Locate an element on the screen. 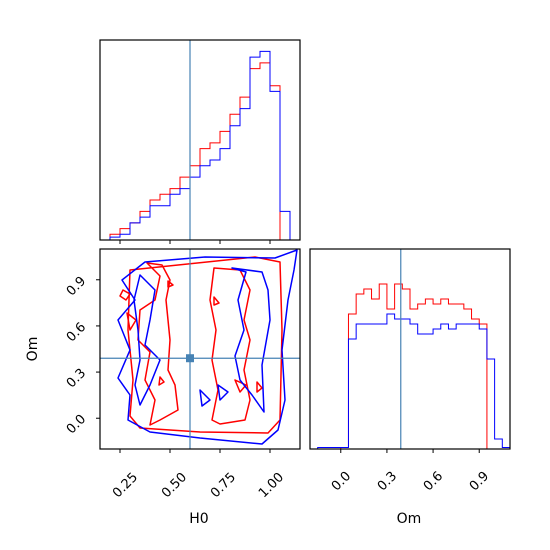 The image size is (550, 550). y-tick-label: 0.9 is located at coordinates (76, 286).